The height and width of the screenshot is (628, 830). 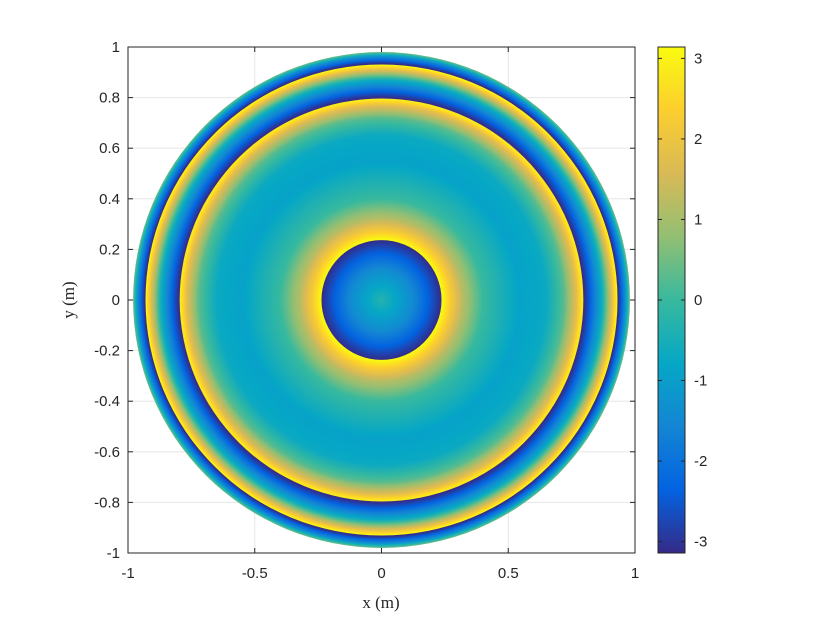 I want to click on colorbar-tick-label: 3, so click(x=698, y=58).